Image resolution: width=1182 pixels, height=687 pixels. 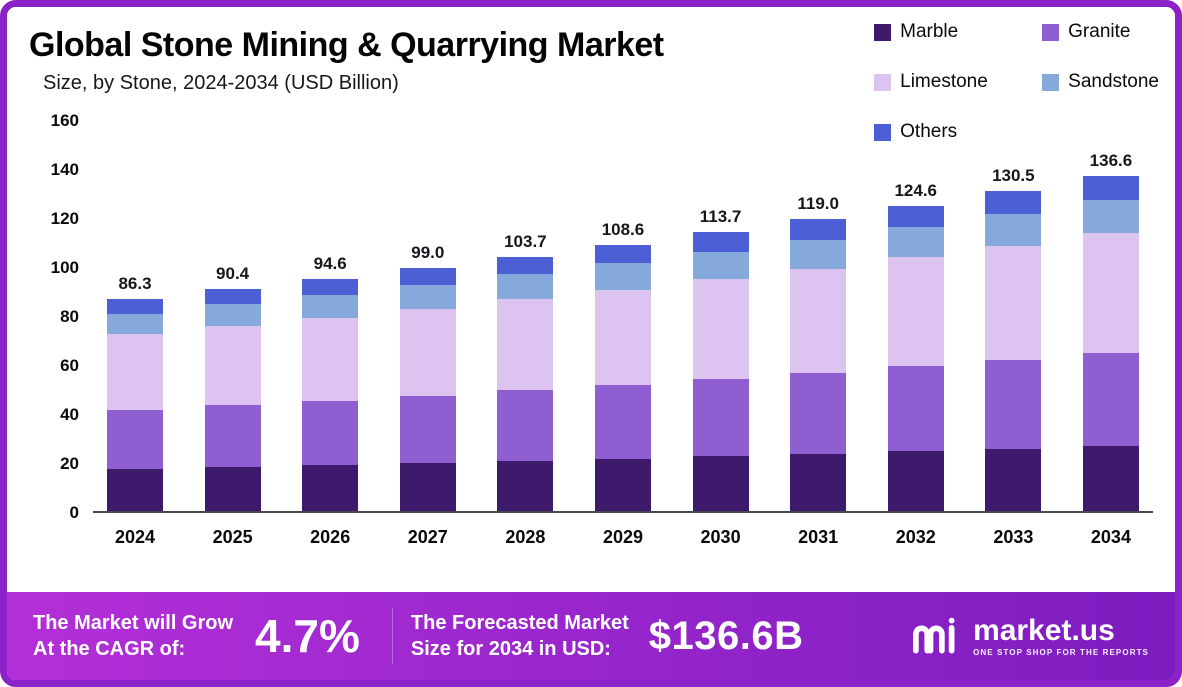 I want to click on x-tick-label: 2030, so click(x=720, y=536).